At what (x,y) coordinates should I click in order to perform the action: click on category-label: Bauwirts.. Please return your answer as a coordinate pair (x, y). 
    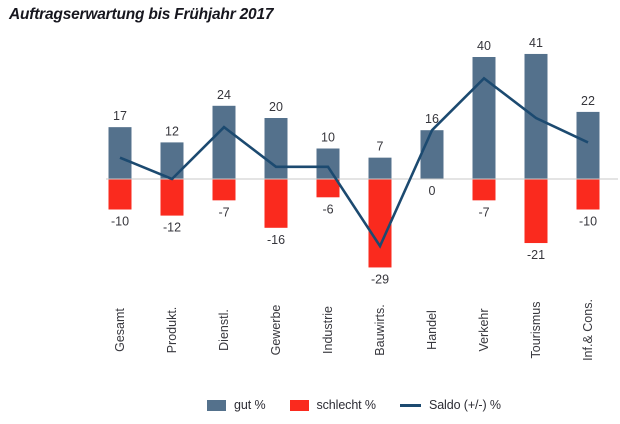
    Looking at the image, I should click on (380, 329).